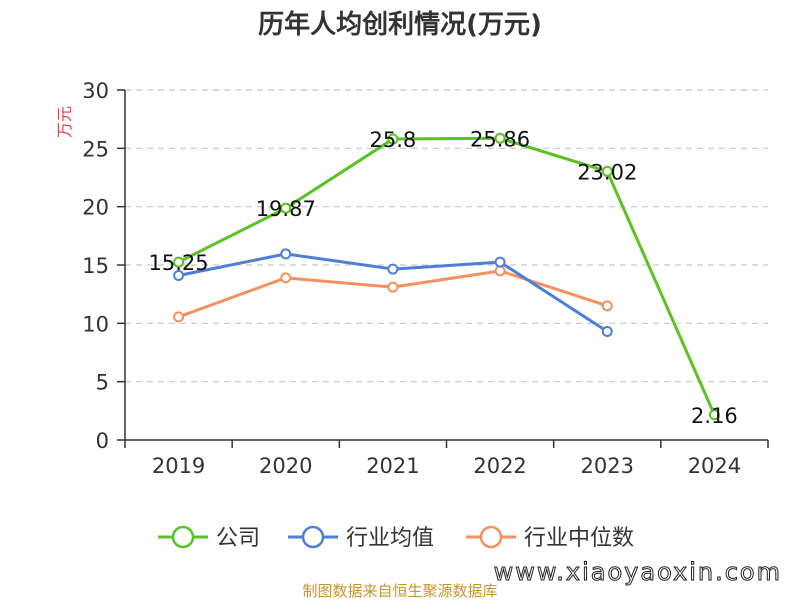  Describe the element at coordinates (95, 149) in the screenshot. I see `y-tick-label: 25` at that location.